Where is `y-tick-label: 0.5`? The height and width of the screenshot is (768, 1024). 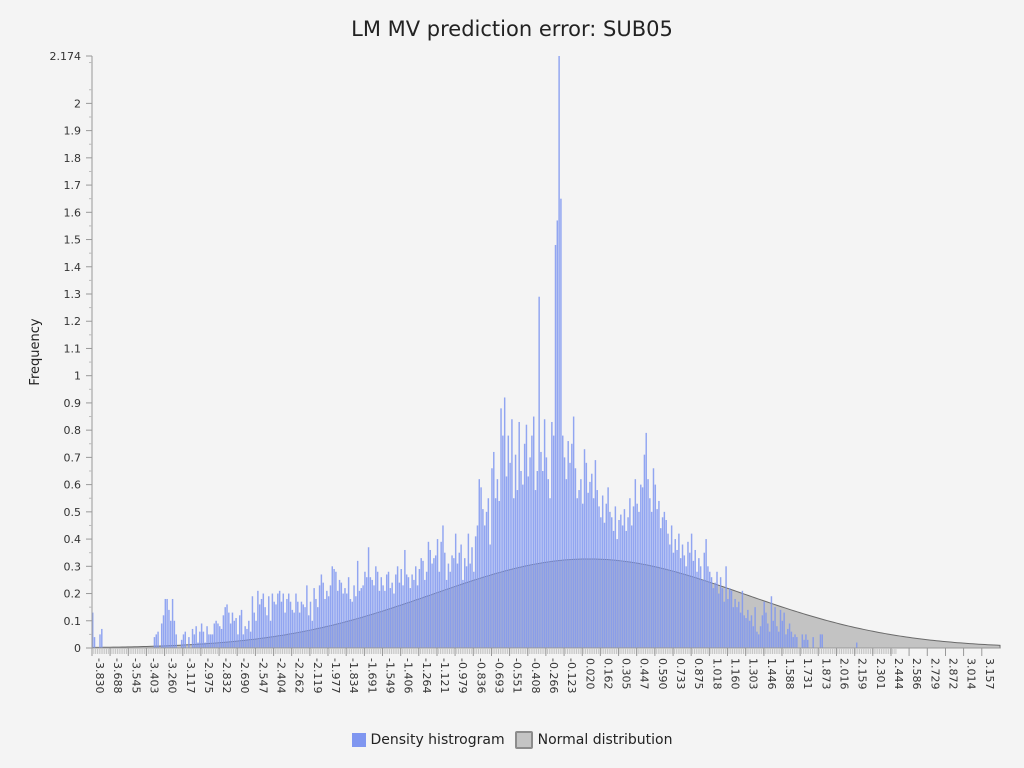 y-tick-label: 0.5 is located at coordinates (73, 512).